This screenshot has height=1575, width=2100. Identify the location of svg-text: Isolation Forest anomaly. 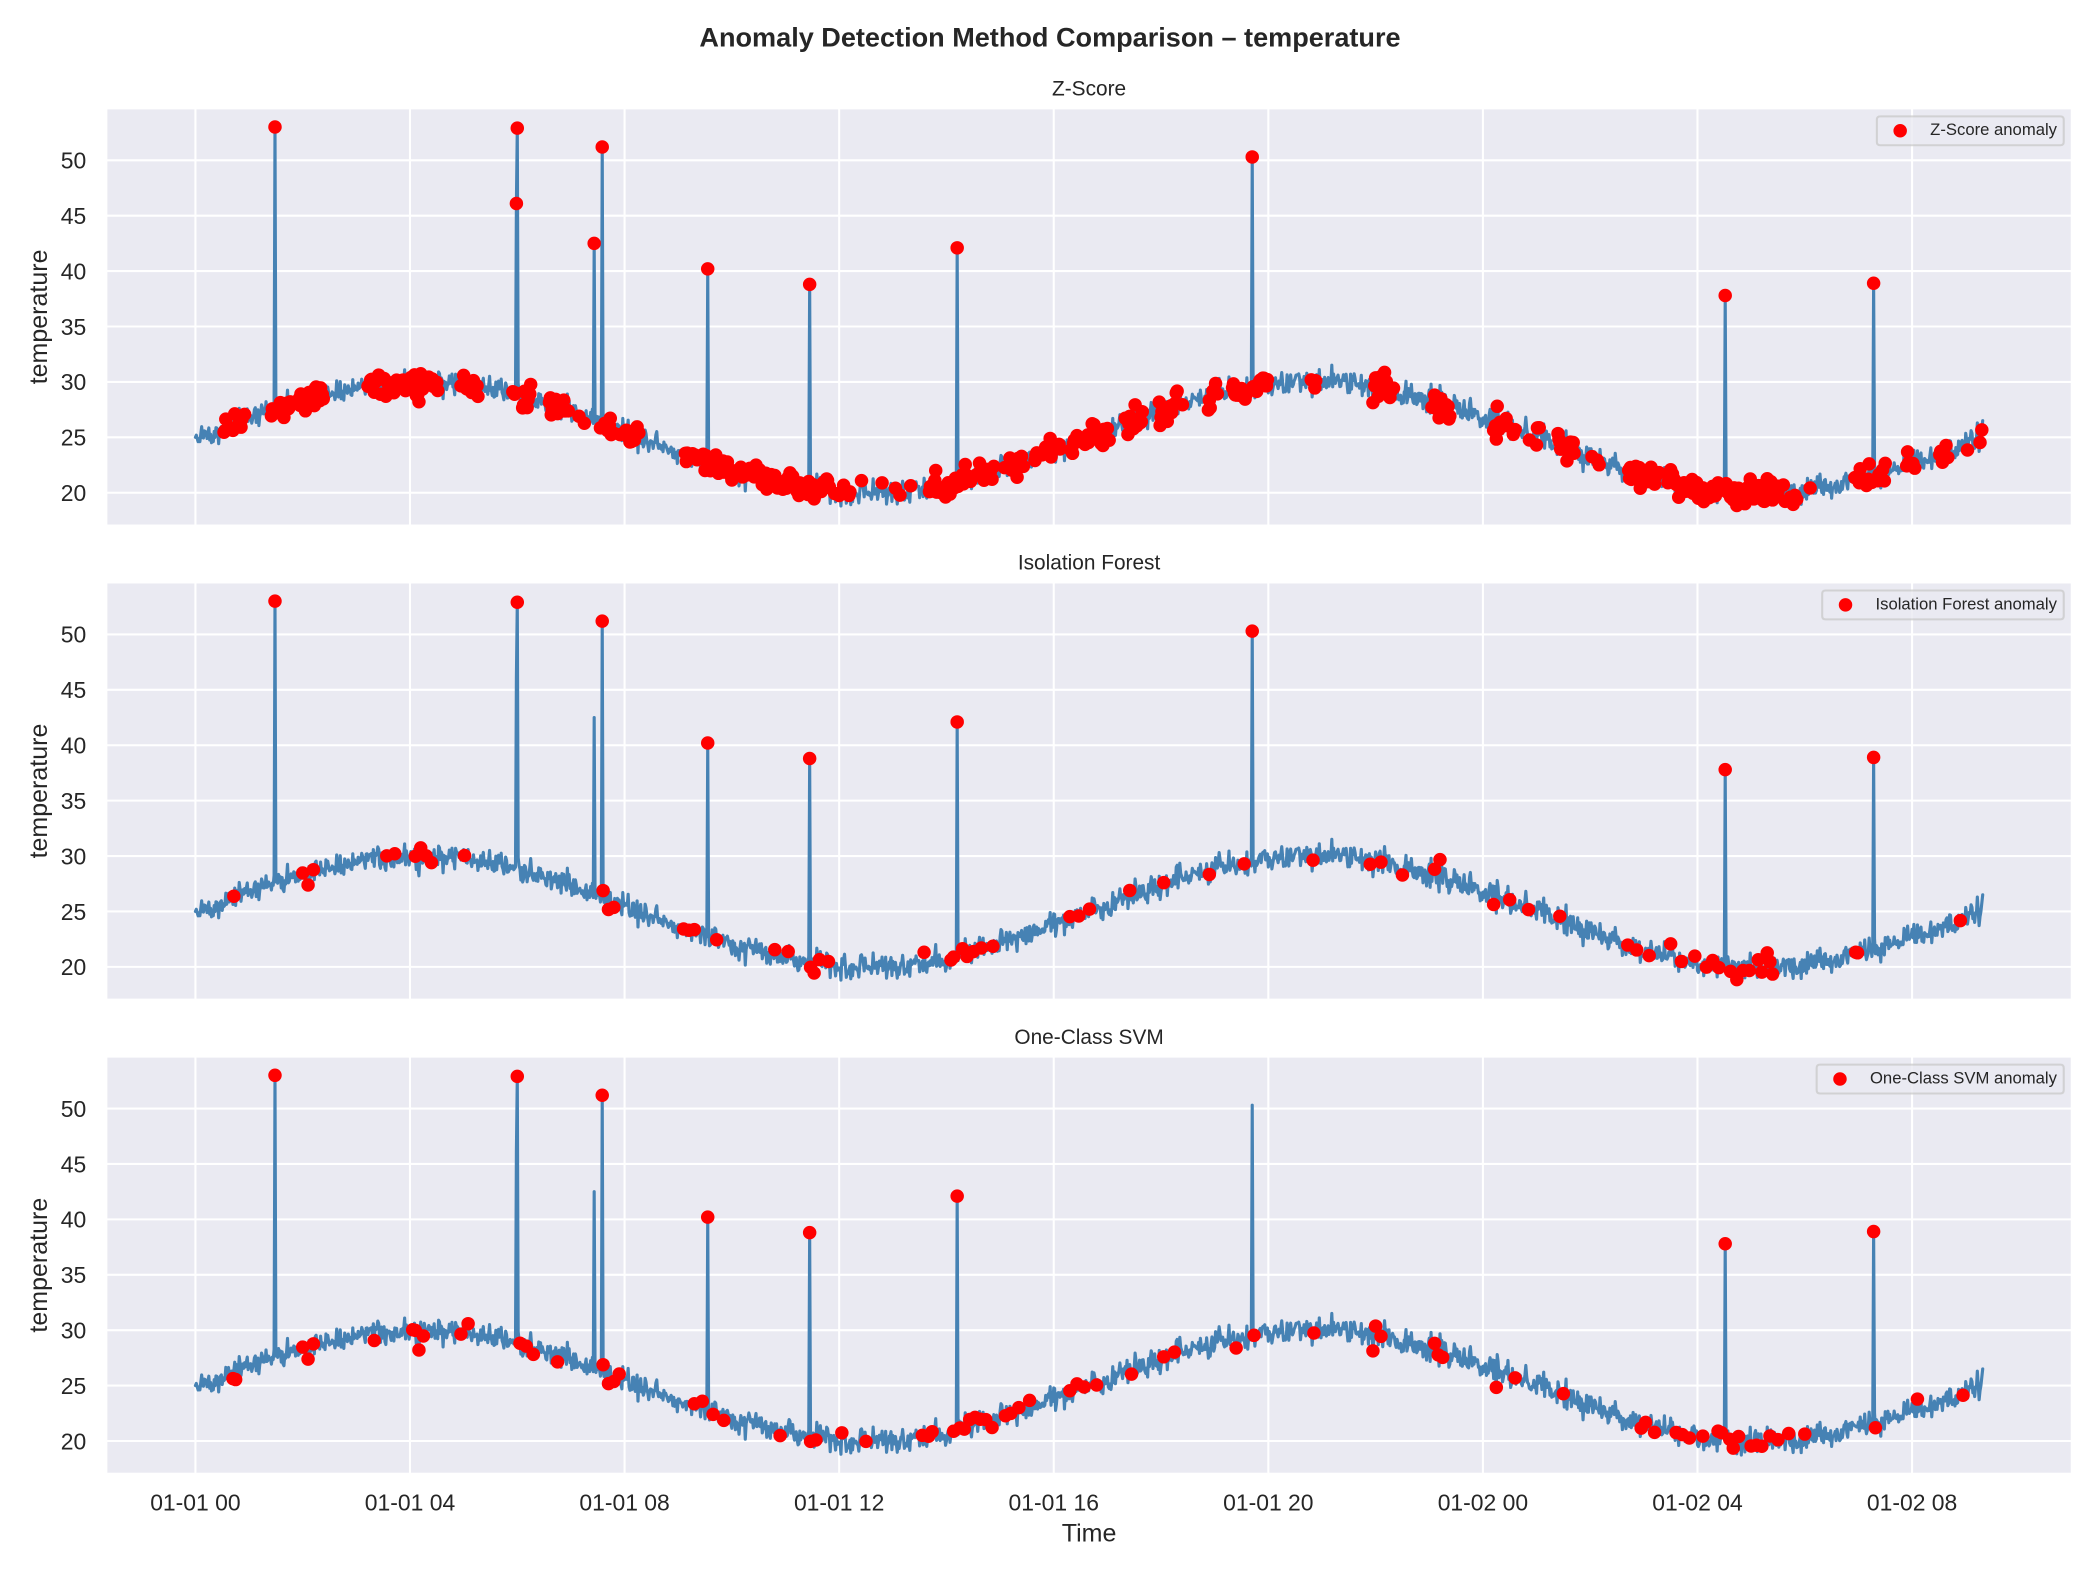
(1967, 603).